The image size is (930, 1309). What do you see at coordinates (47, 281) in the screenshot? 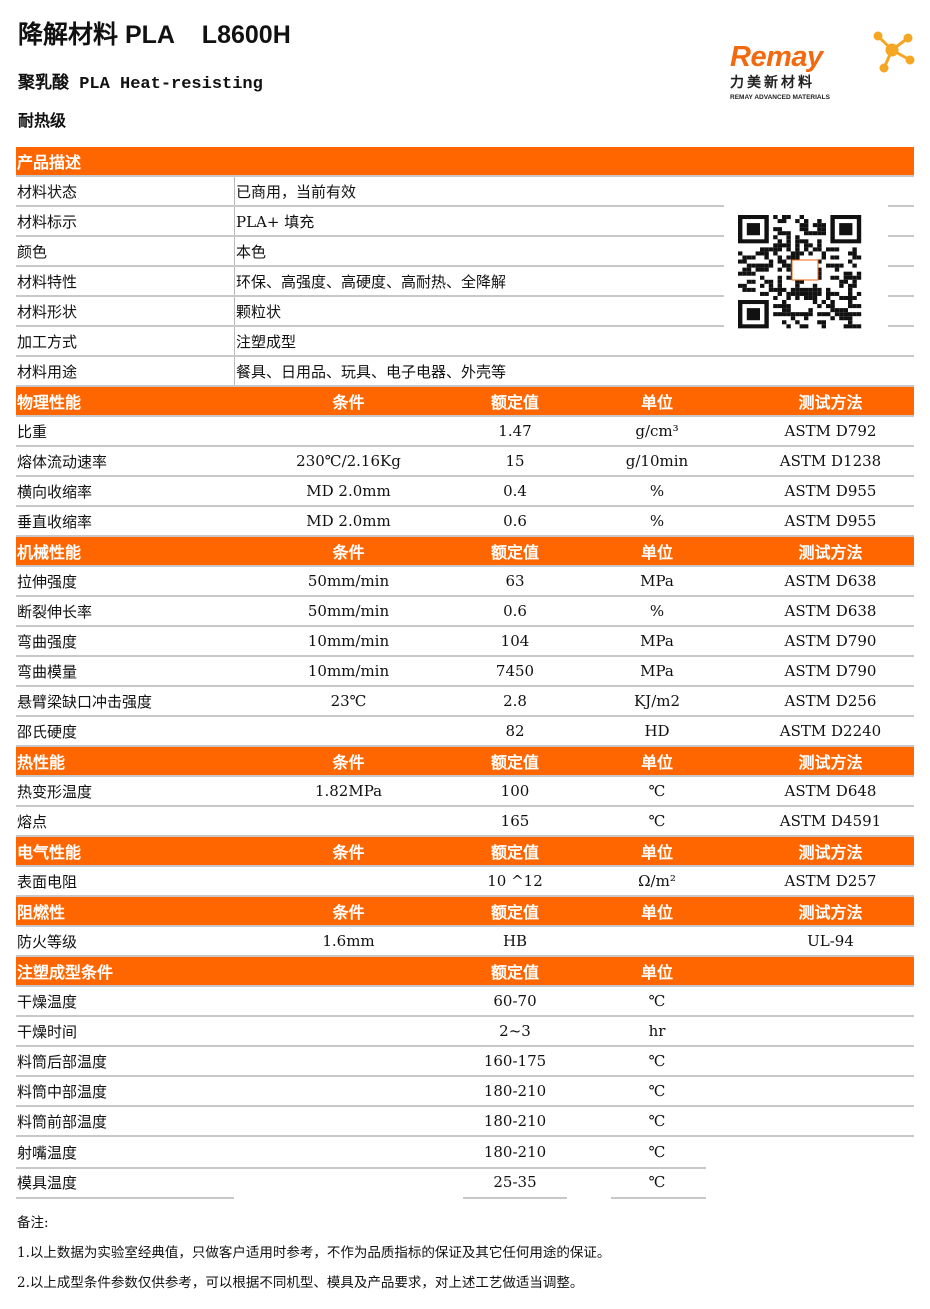
I see `row-label: 材料特性` at bounding box center [47, 281].